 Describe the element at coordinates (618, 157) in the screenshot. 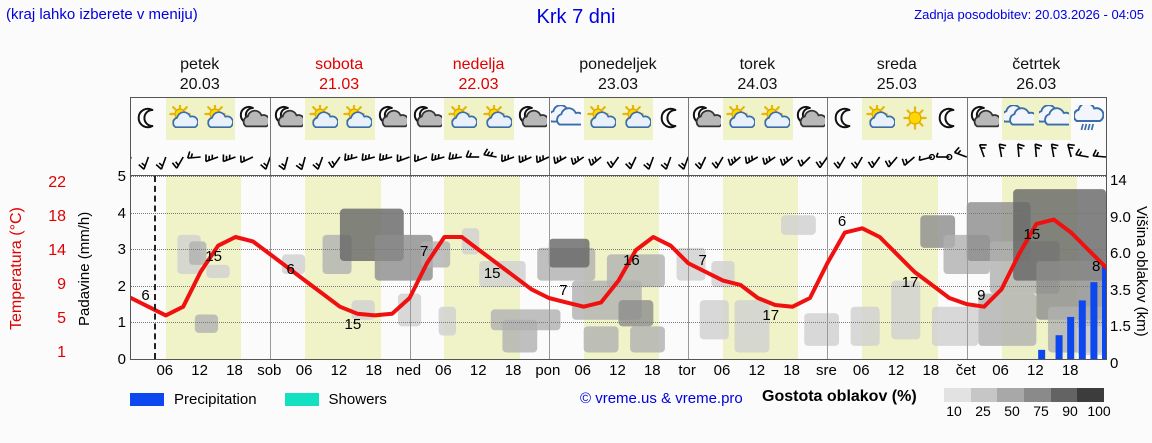

I see `wind-barb-row` at that location.